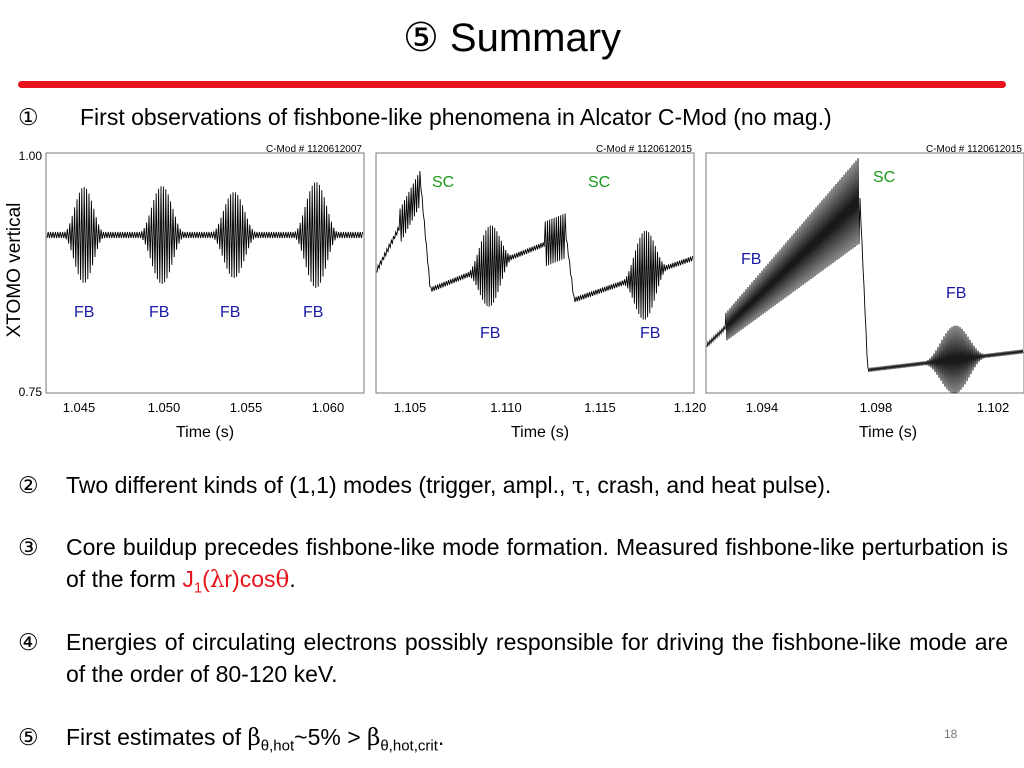  I want to click on slide-title: ⑤ Summary, so click(512, 38).